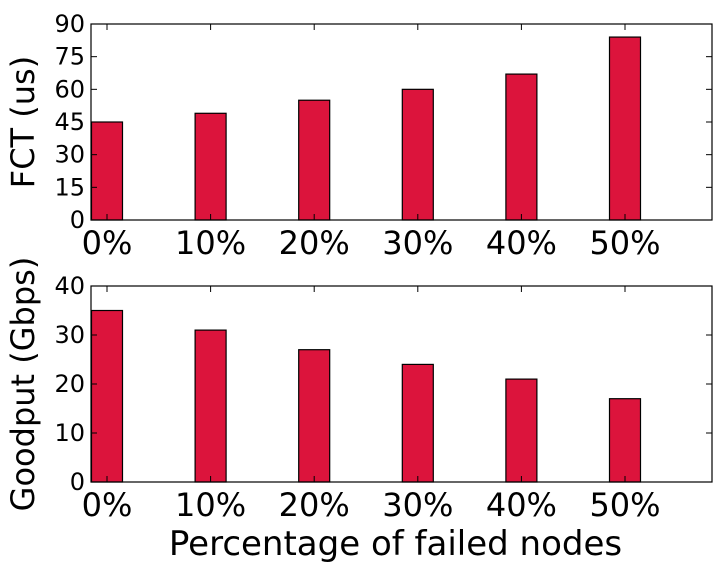  I want to click on xtick-label-goodput-0: 0%, so click(107, 505).